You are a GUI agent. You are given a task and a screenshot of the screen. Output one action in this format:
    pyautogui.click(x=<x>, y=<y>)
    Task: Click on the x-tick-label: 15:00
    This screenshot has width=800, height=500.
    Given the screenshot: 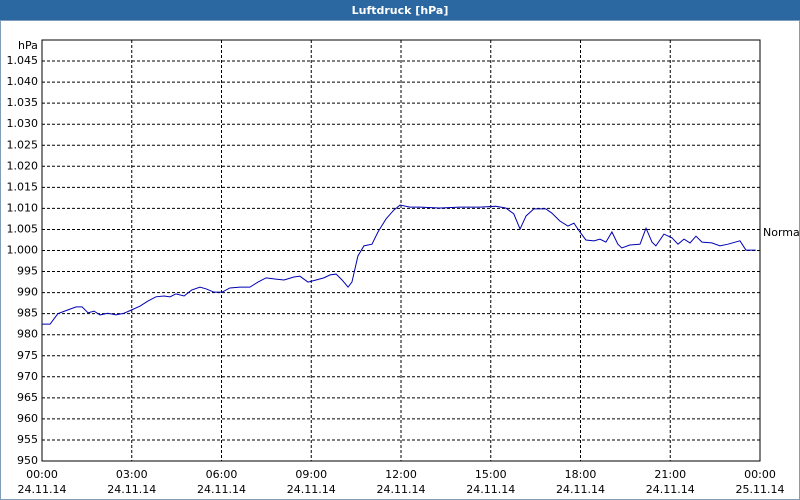 What is the action you would take?
    pyautogui.click(x=491, y=474)
    